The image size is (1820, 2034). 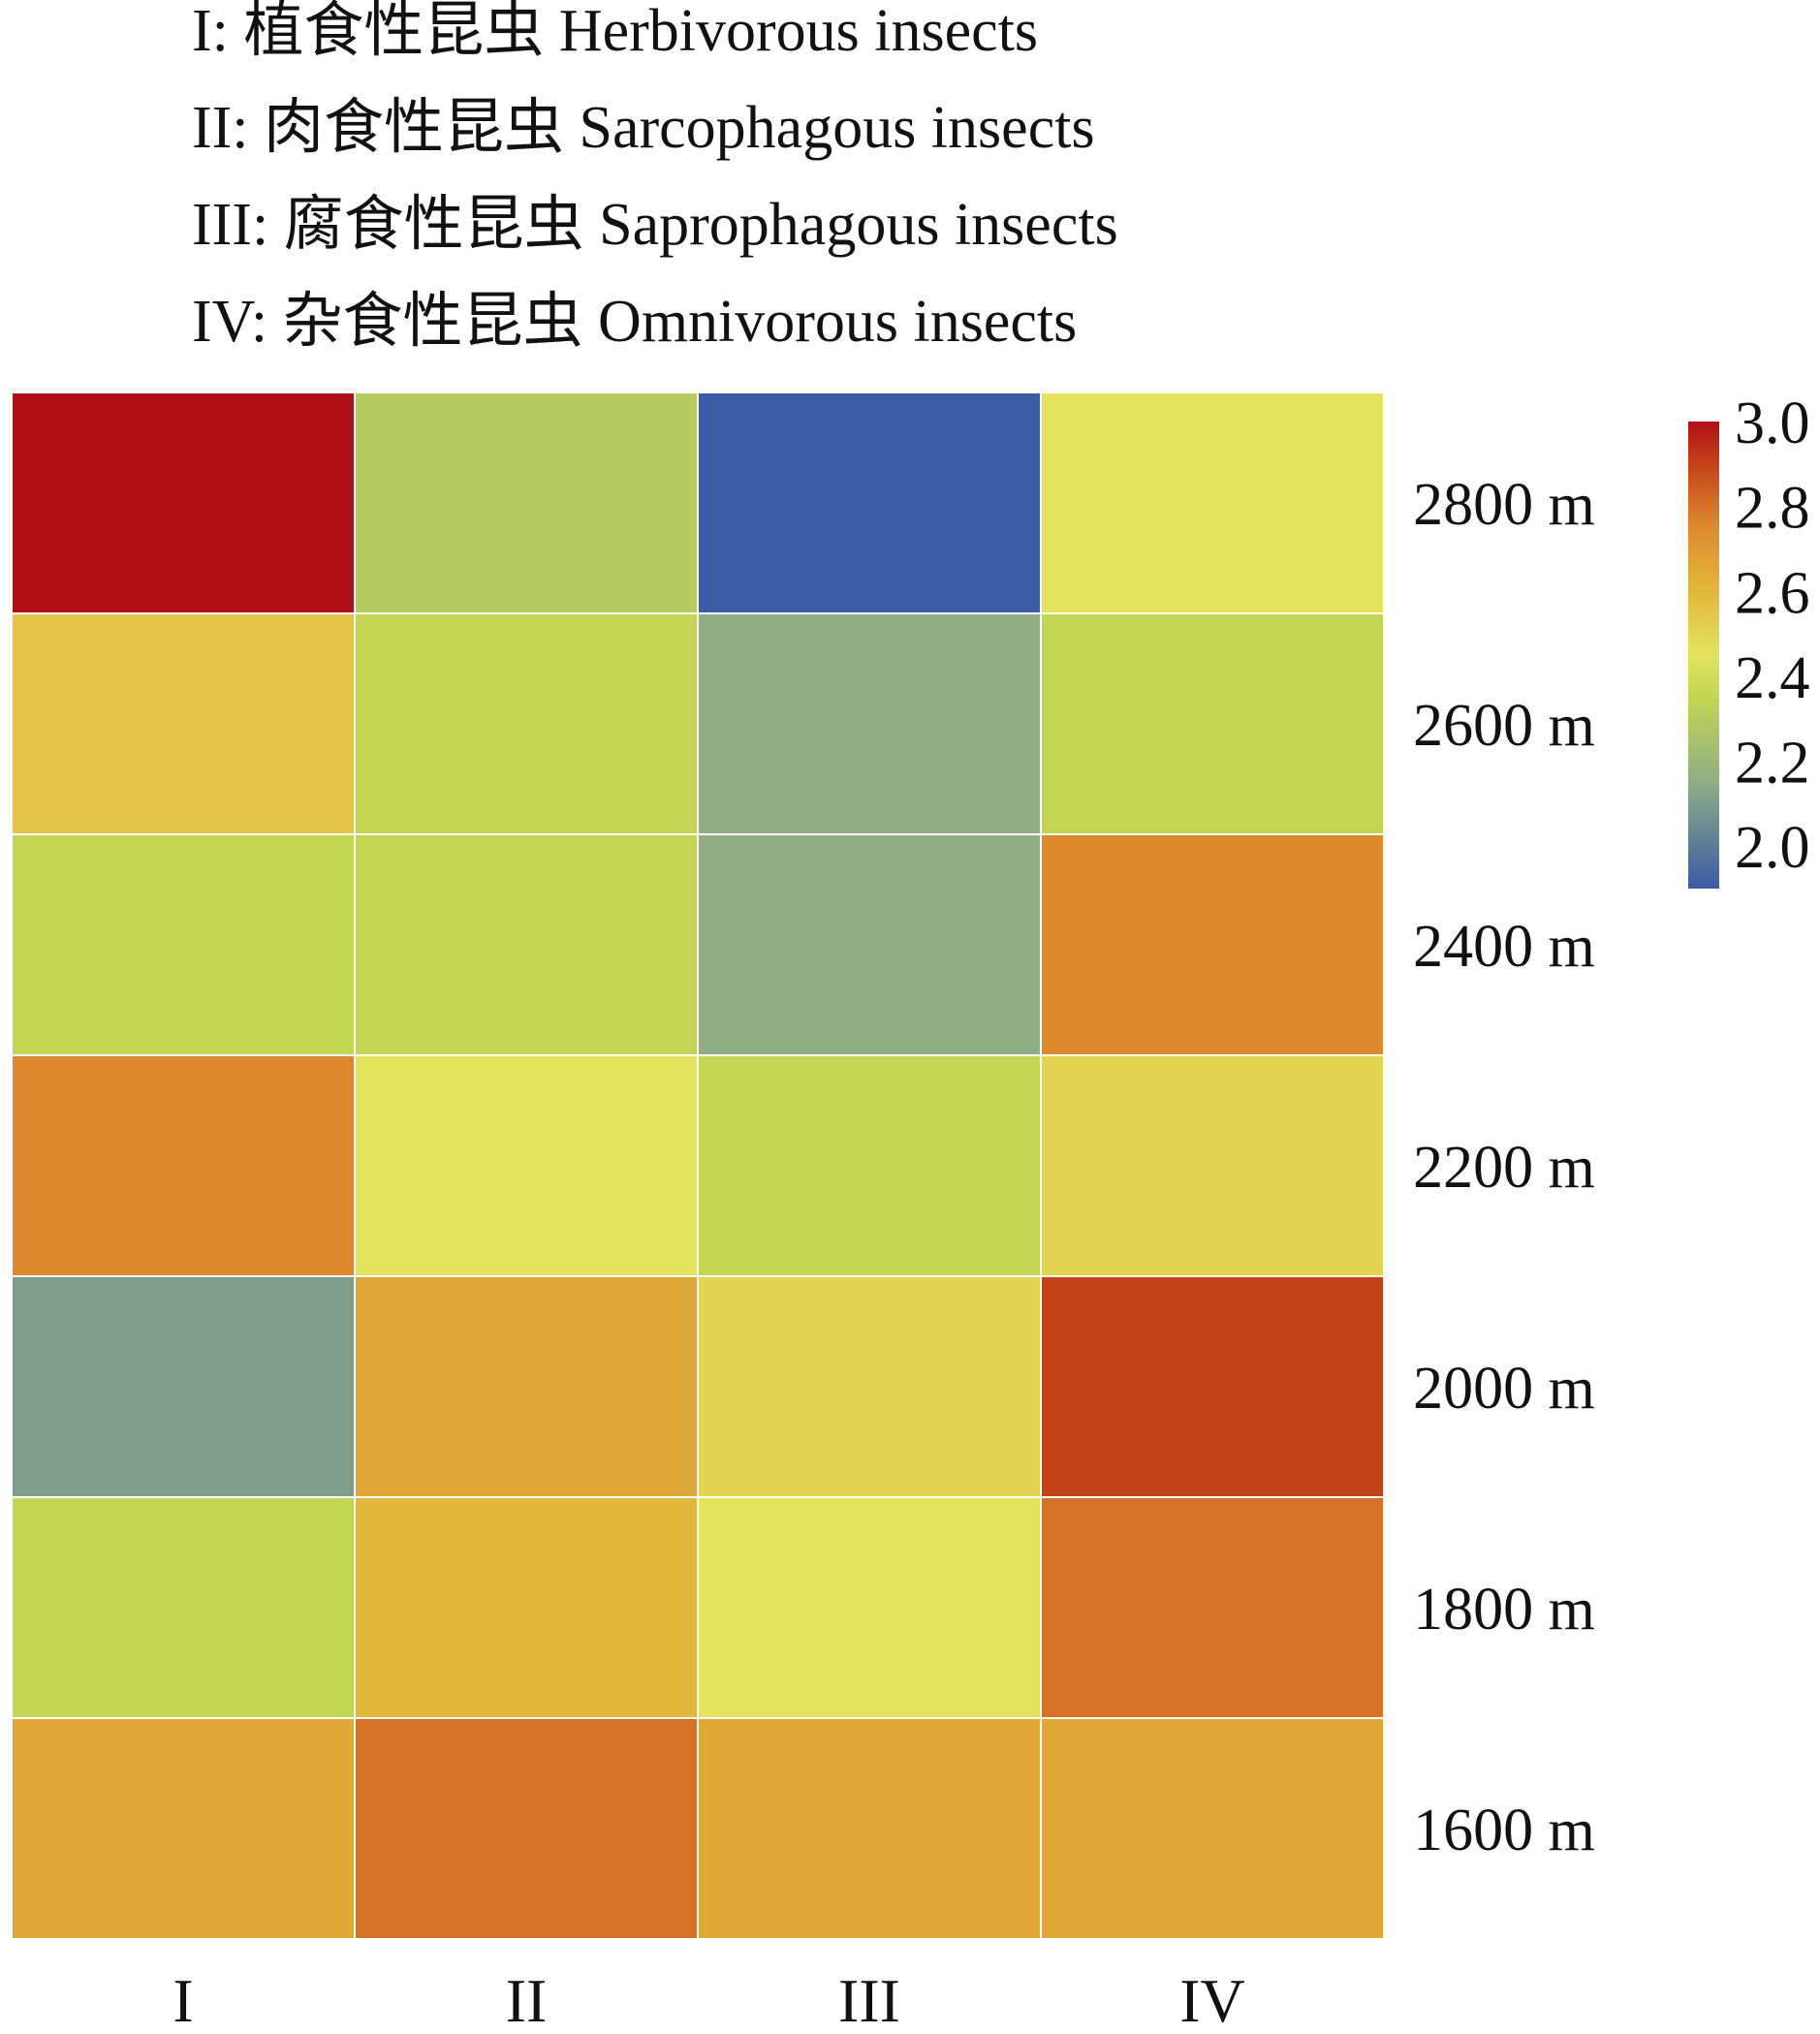 I want to click on row-label: 2600 m, so click(x=1504, y=726).